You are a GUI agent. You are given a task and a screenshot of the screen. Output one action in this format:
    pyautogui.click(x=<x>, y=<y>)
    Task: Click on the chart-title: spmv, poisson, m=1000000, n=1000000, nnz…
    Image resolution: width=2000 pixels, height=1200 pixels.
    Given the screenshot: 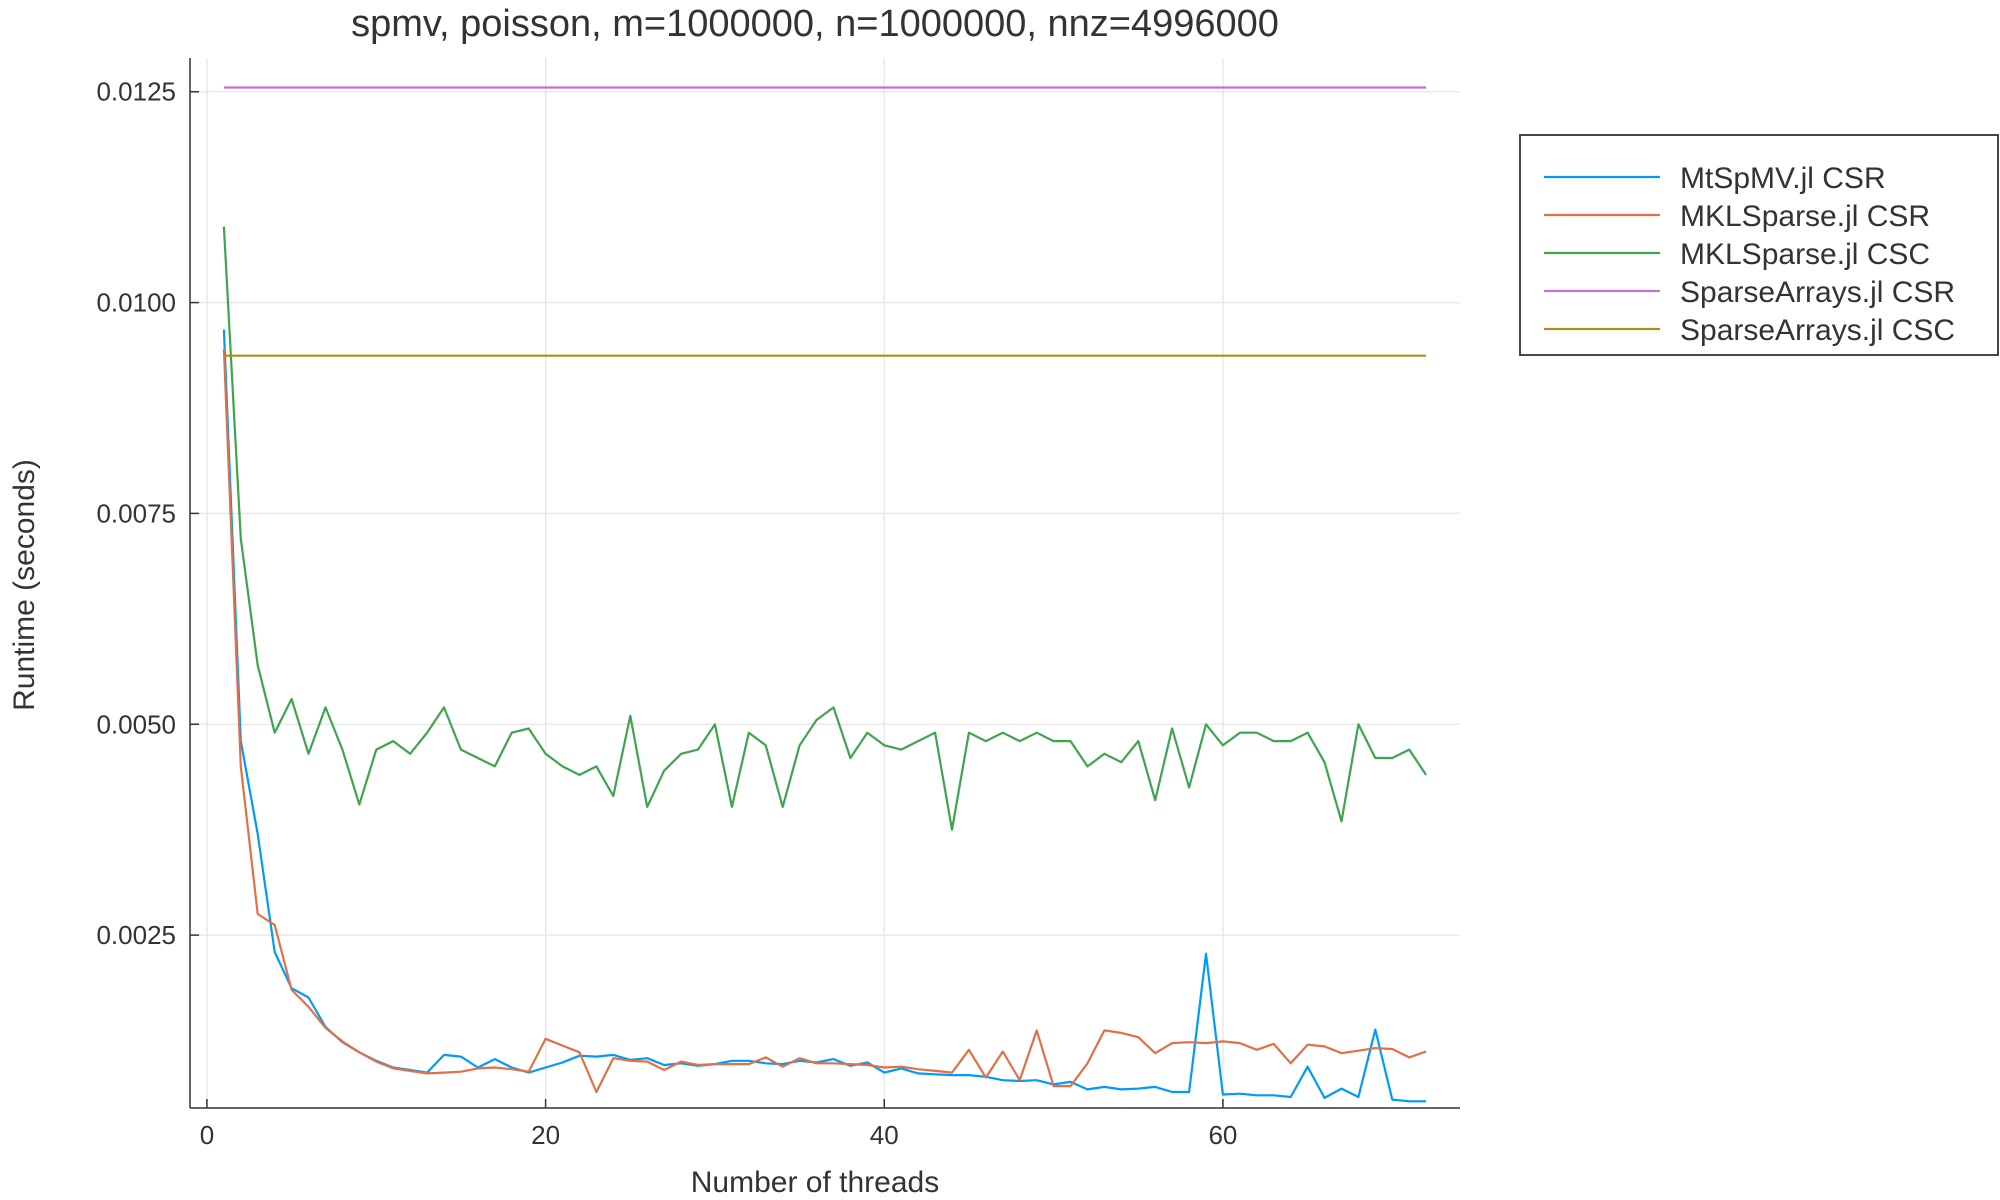 What is the action you would take?
    pyautogui.click(x=815, y=24)
    